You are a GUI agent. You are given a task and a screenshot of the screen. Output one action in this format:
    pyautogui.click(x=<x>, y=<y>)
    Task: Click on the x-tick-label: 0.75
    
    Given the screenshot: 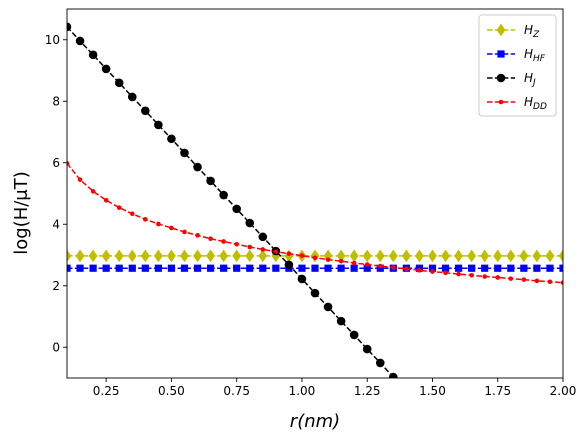 What is the action you would take?
    pyautogui.click(x=236, y=391)
    